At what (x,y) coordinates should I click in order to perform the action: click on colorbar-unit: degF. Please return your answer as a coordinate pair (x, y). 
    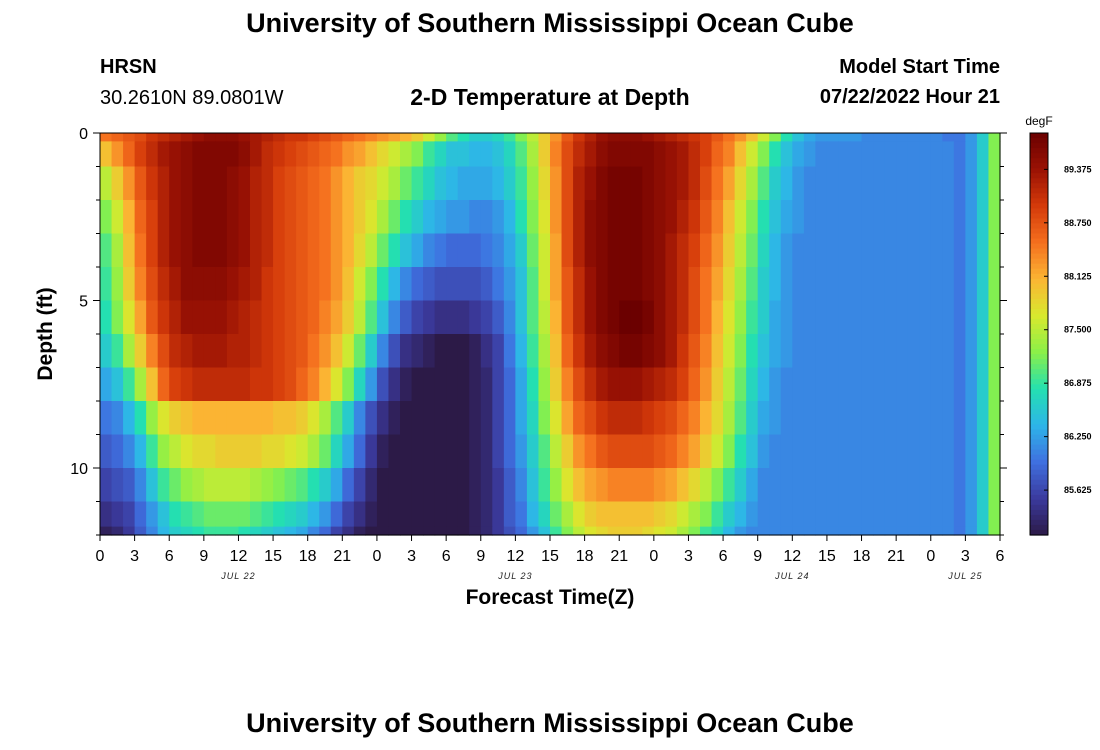
    Looking at the image, I should click on (1038, 121).